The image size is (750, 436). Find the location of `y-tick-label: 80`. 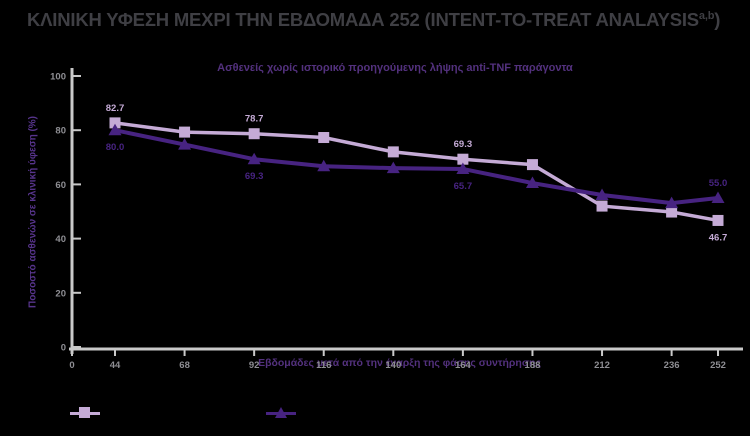

y-tick-label: 80 is located at coordinates (60, 131).